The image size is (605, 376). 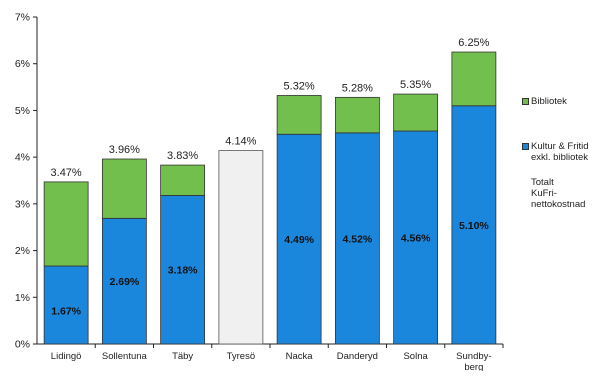 I want to click on data-label-kultur: 4.56%, so click(x=416, y=238).